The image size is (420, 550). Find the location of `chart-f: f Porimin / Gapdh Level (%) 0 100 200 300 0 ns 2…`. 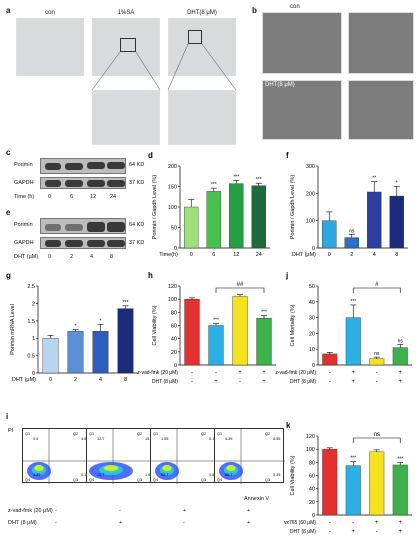

chart-f: f Porimin / Gapdh Level (%) 0 100 200 300 0 ns 2… is located at coordinates (347, 204).